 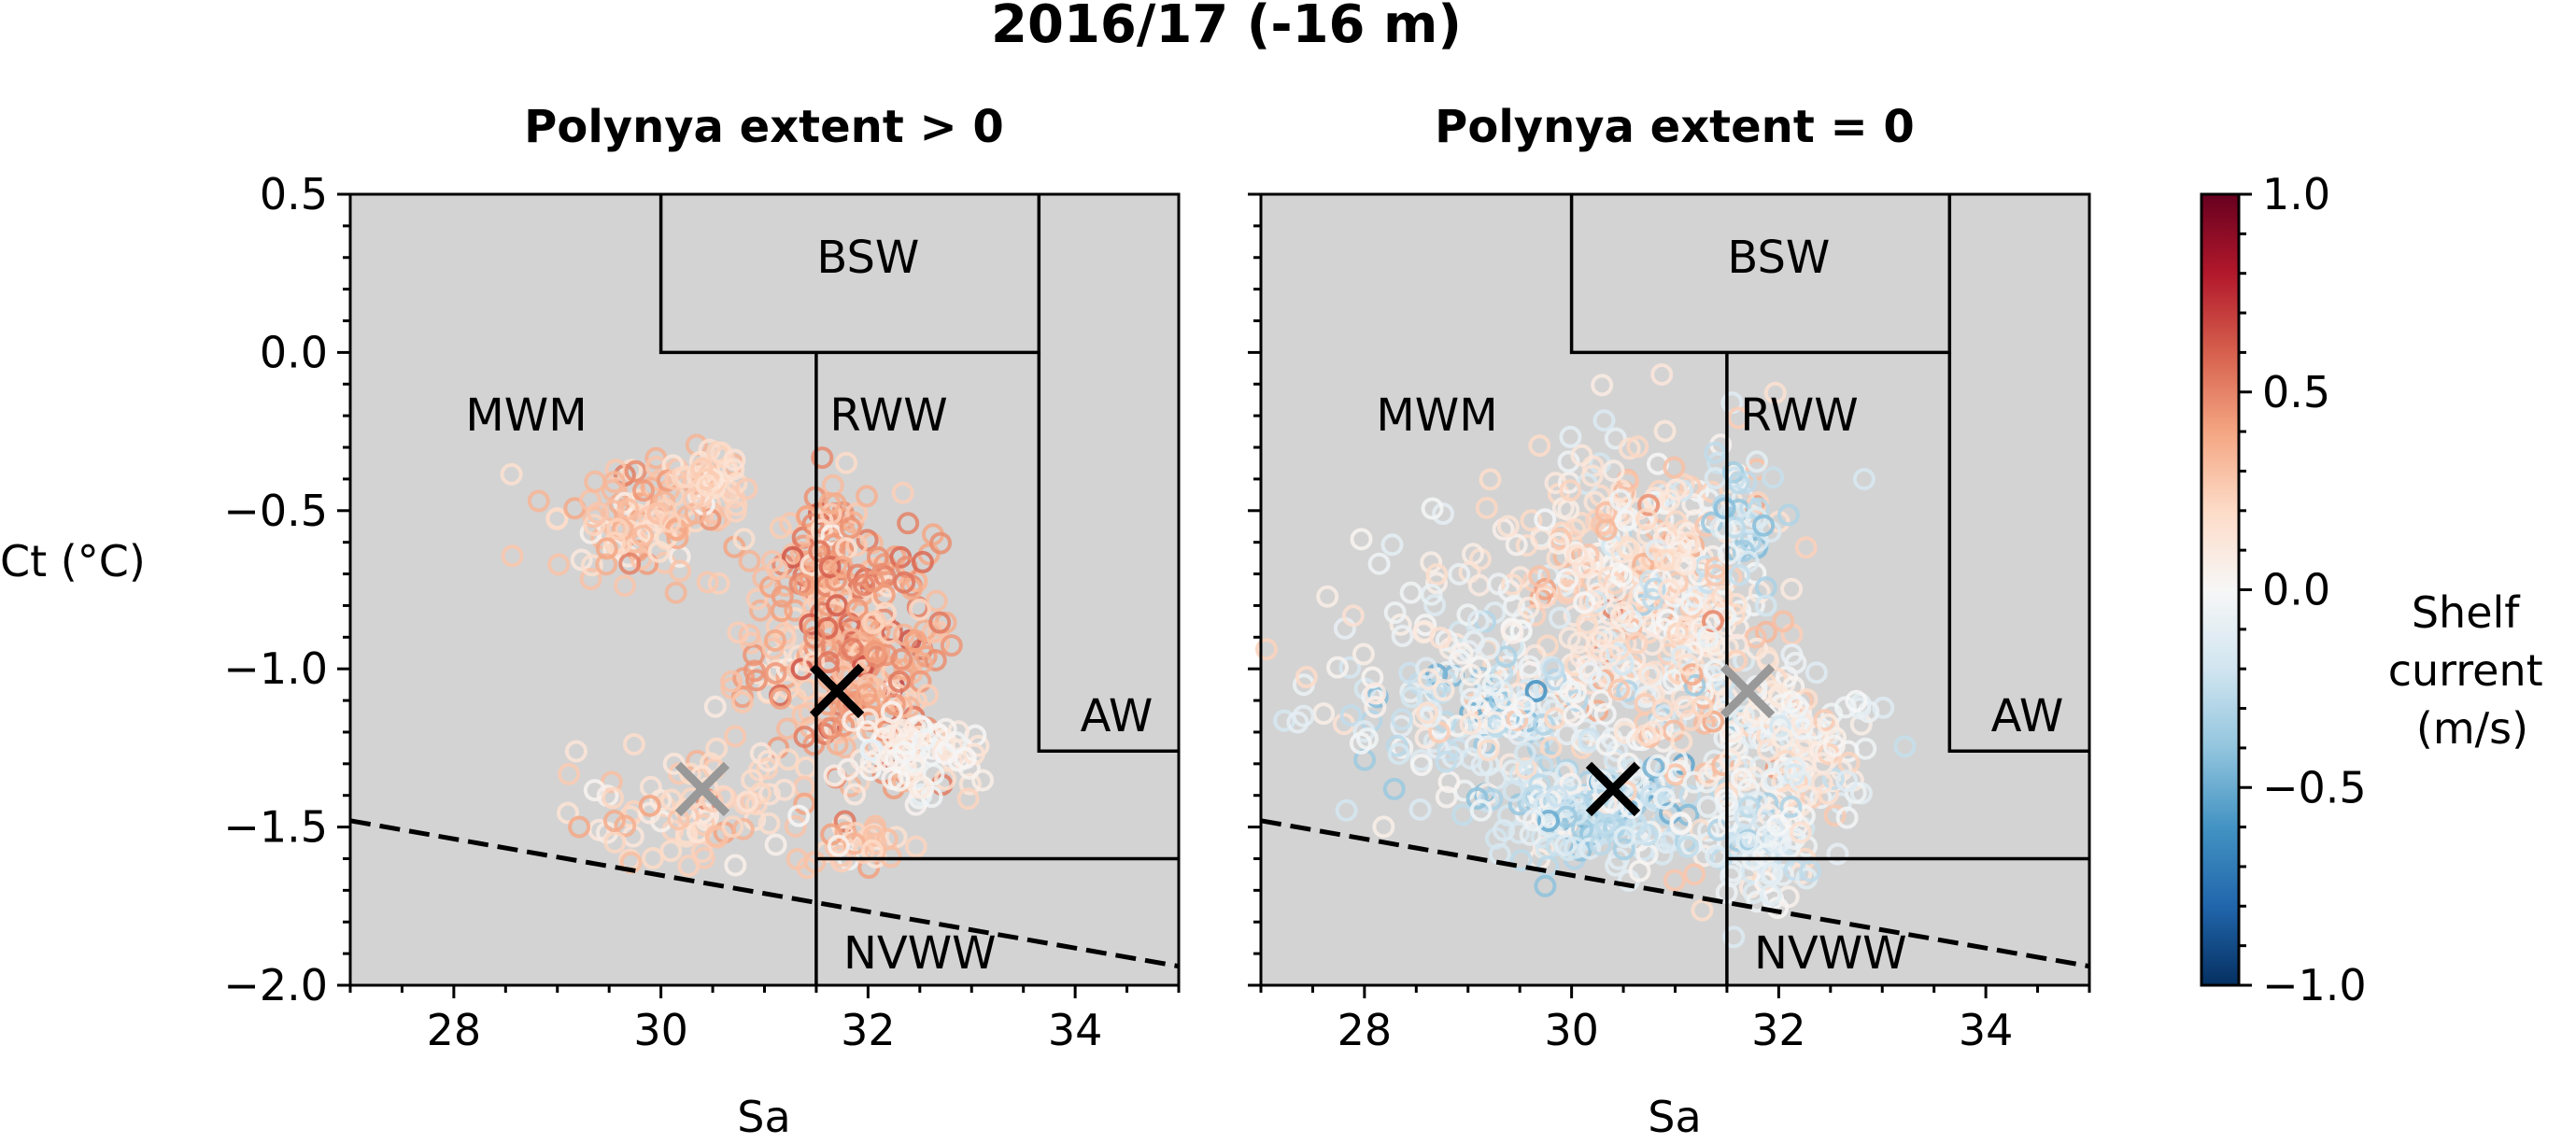 What do you see at coordinates (1365, 1030) in the screenshot?
I see `x-tick-label: 28` at bounding box center [1365, 1030].